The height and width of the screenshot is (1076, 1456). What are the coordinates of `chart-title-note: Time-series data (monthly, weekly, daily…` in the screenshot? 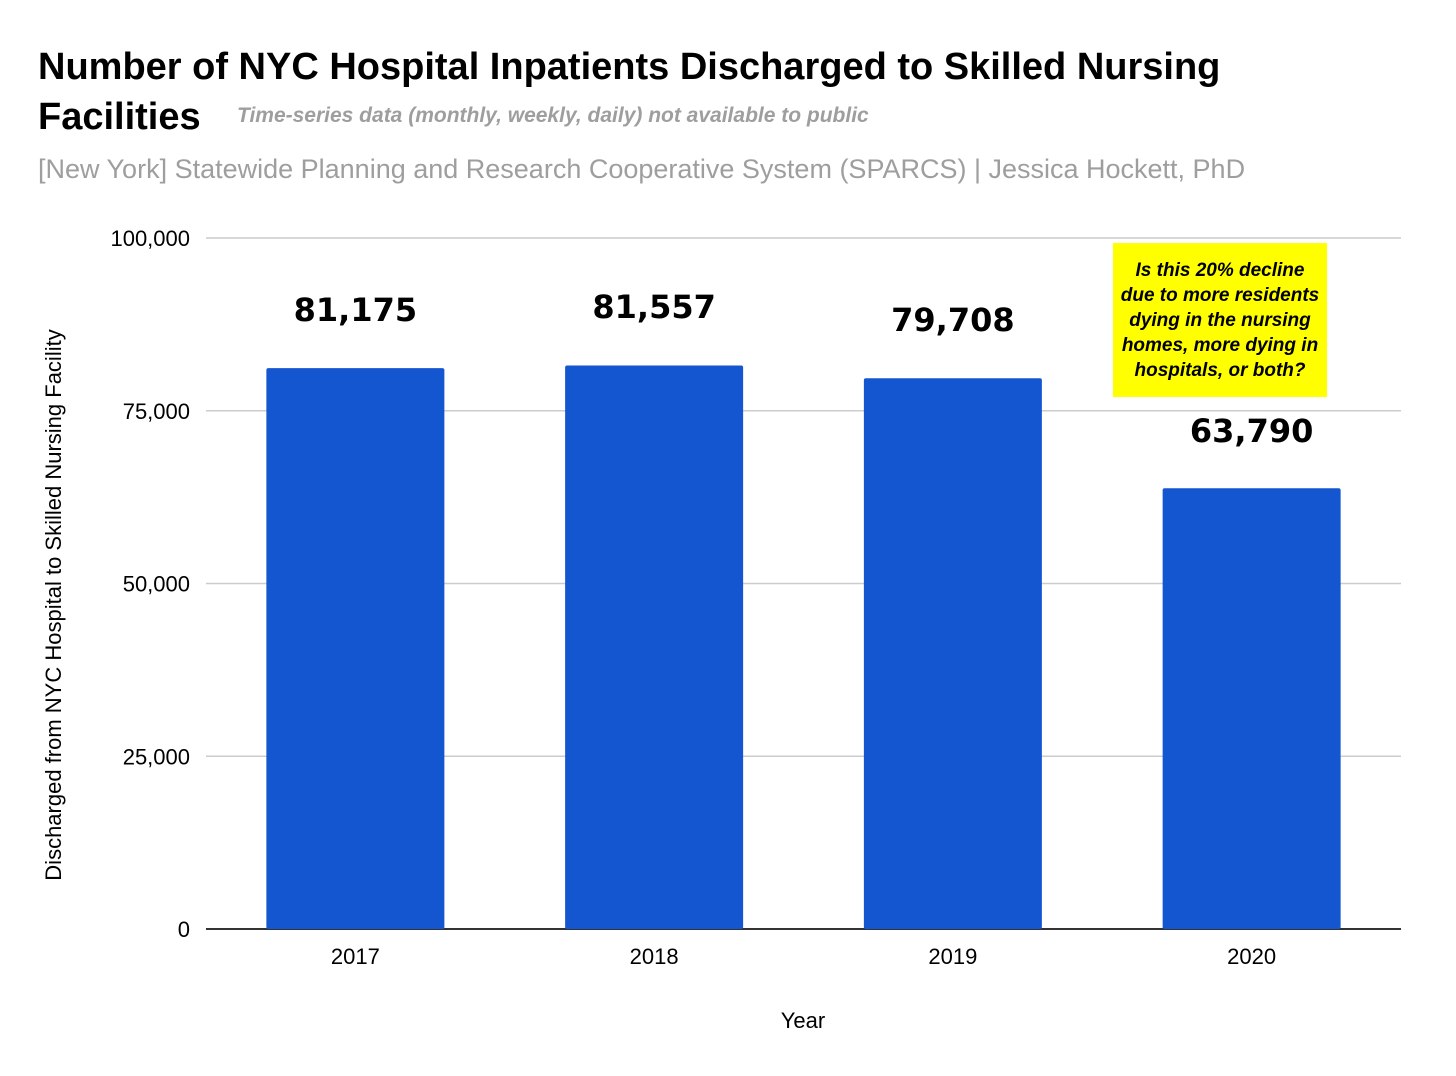 It's located at (553, 115).